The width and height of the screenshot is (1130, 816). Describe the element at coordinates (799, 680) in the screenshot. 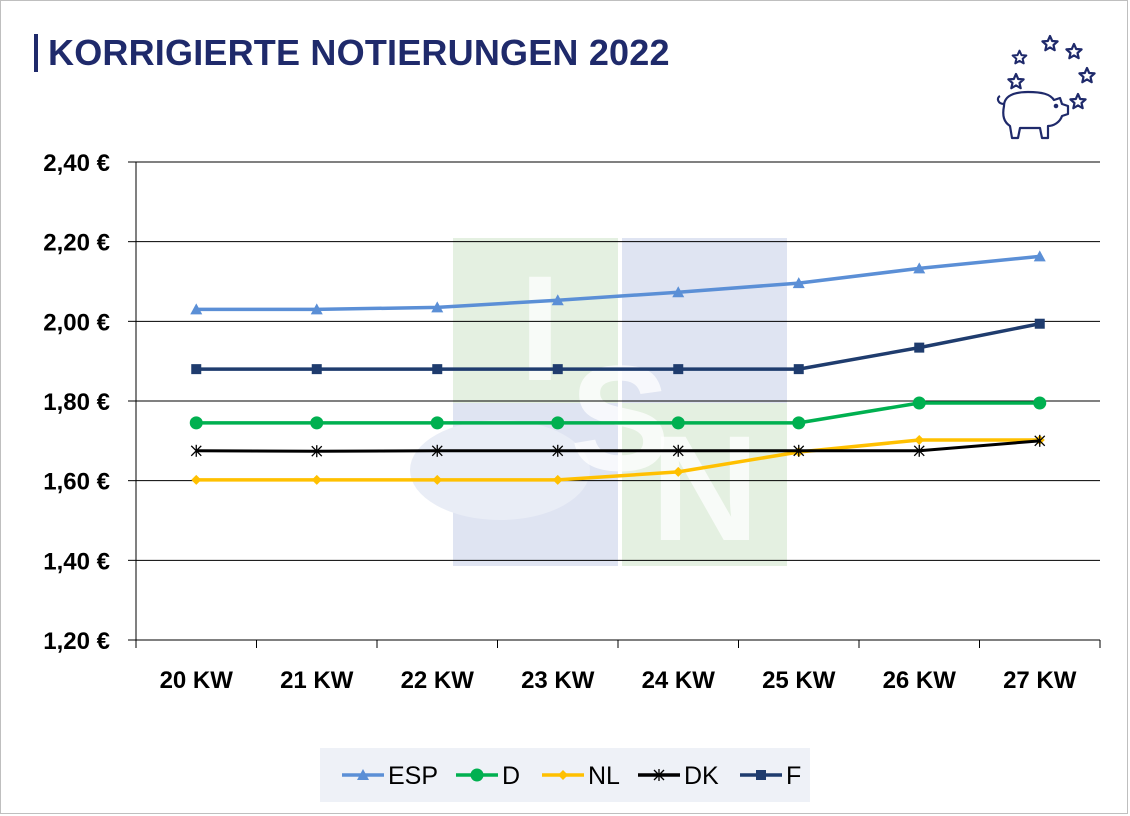

I see `x-tick-label: 25 KW` at that location.